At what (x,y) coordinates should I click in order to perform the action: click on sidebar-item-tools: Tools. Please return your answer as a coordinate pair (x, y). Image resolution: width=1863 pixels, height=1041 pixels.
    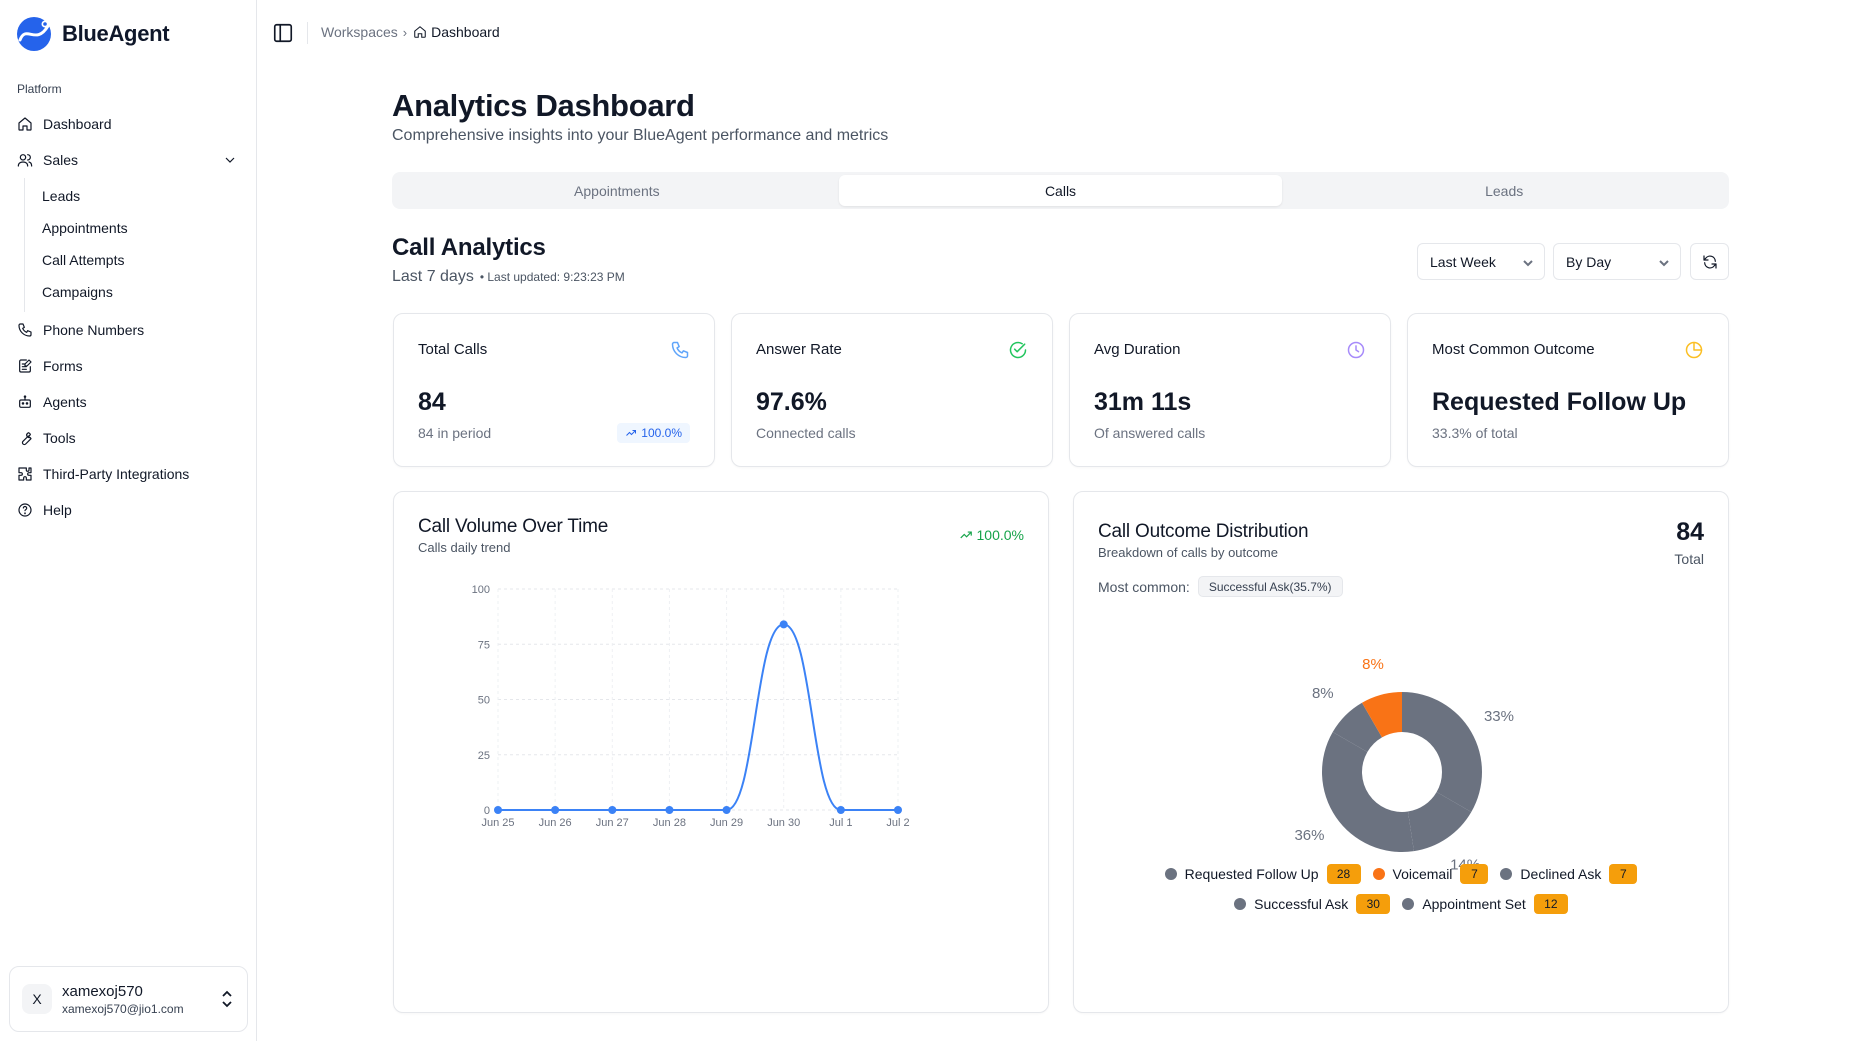
    Looking at the image, I should click on (128, 438).